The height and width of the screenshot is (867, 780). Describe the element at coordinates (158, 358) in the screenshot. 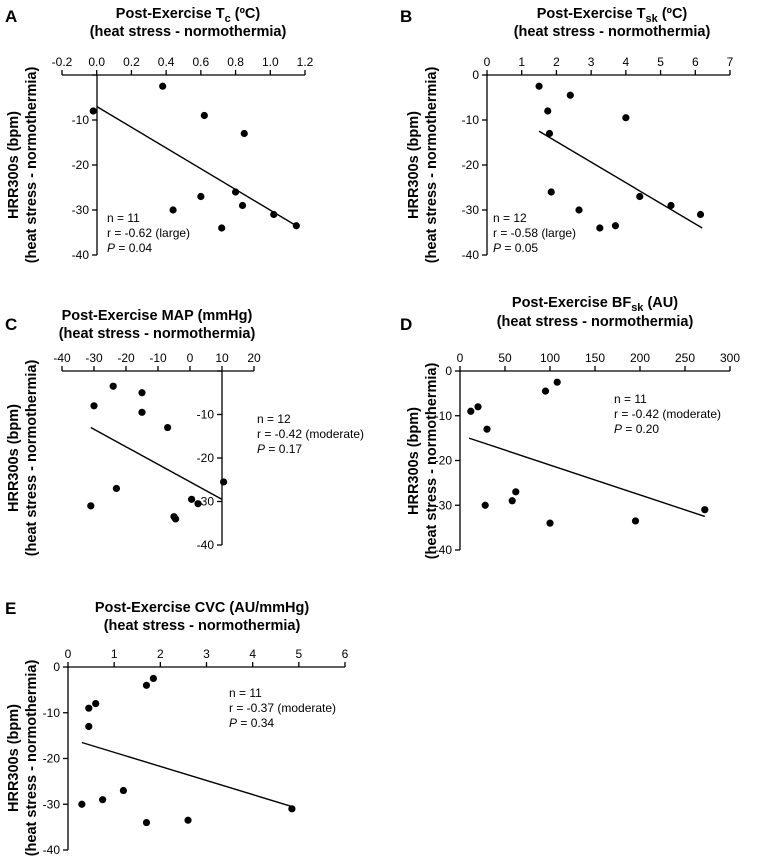

I see `x-tick-label: -10` at that location.